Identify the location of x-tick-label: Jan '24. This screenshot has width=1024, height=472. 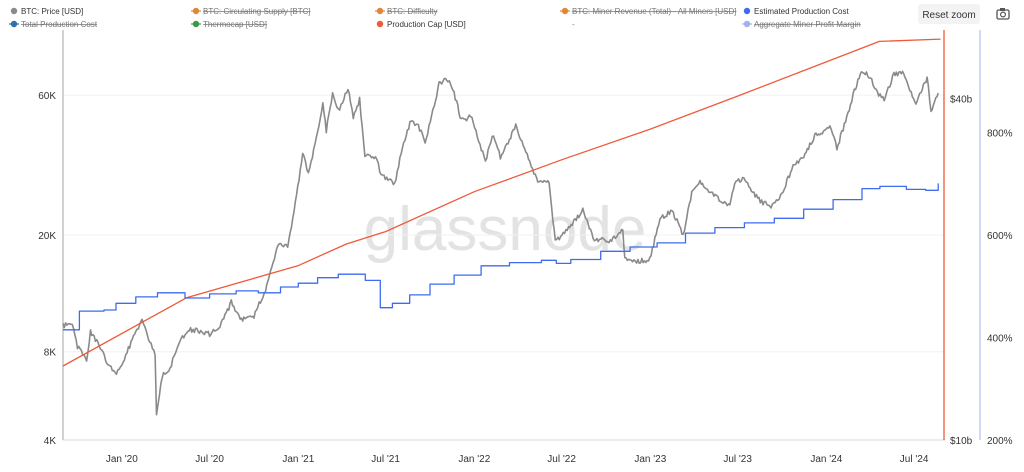
(826, 459).